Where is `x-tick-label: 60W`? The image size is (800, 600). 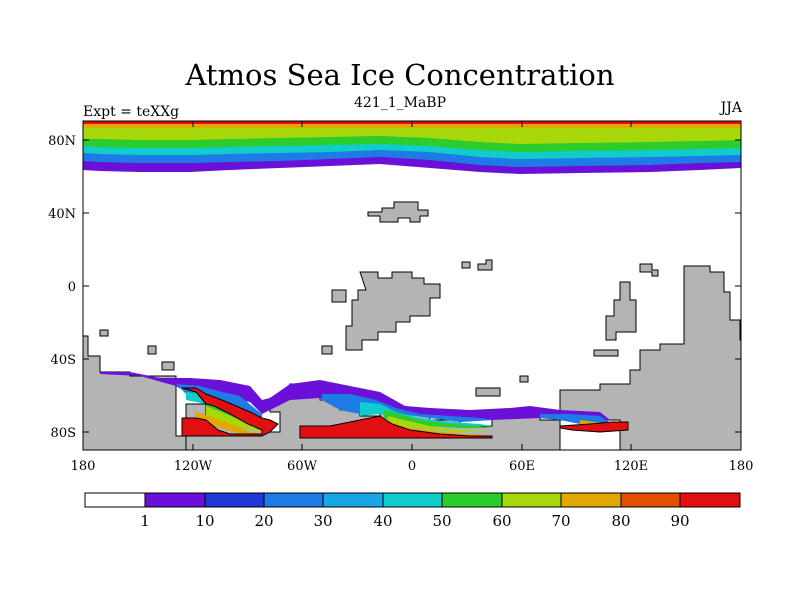 x-tick-label: 60W is located at coordinates (302, 466).